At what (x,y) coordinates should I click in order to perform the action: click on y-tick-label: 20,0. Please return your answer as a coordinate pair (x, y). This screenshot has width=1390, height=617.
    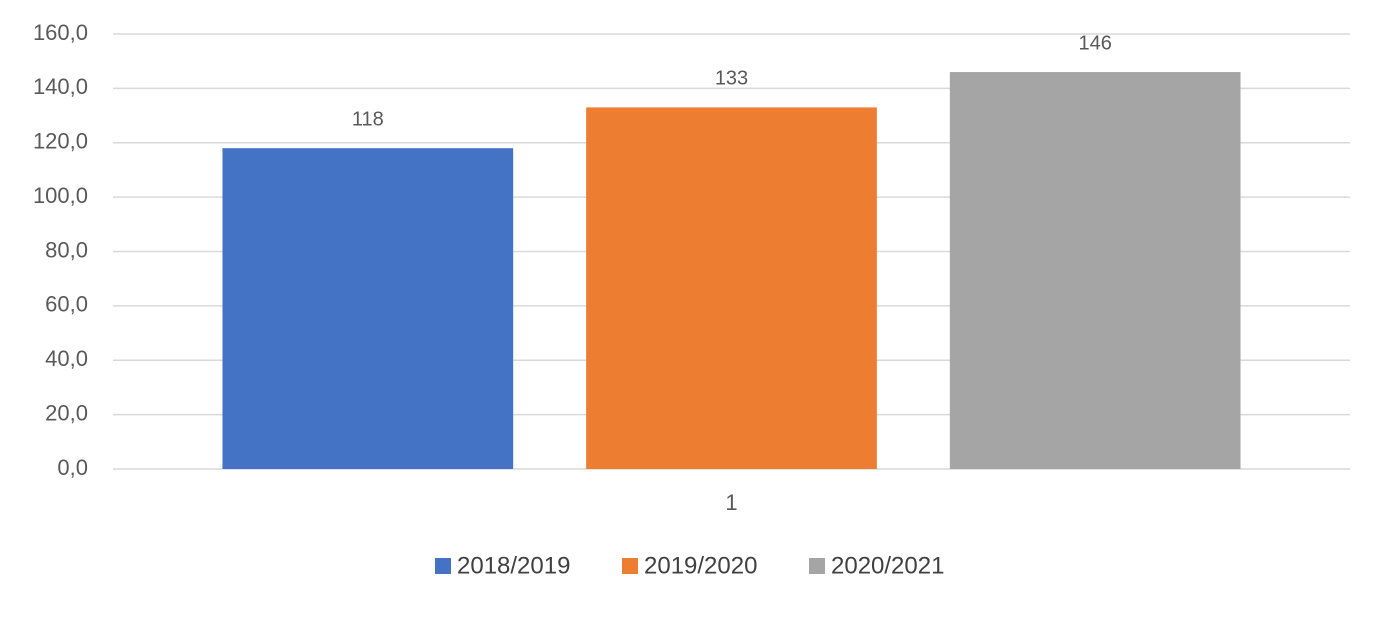
    Looking at the image, I should click on (66, 412).